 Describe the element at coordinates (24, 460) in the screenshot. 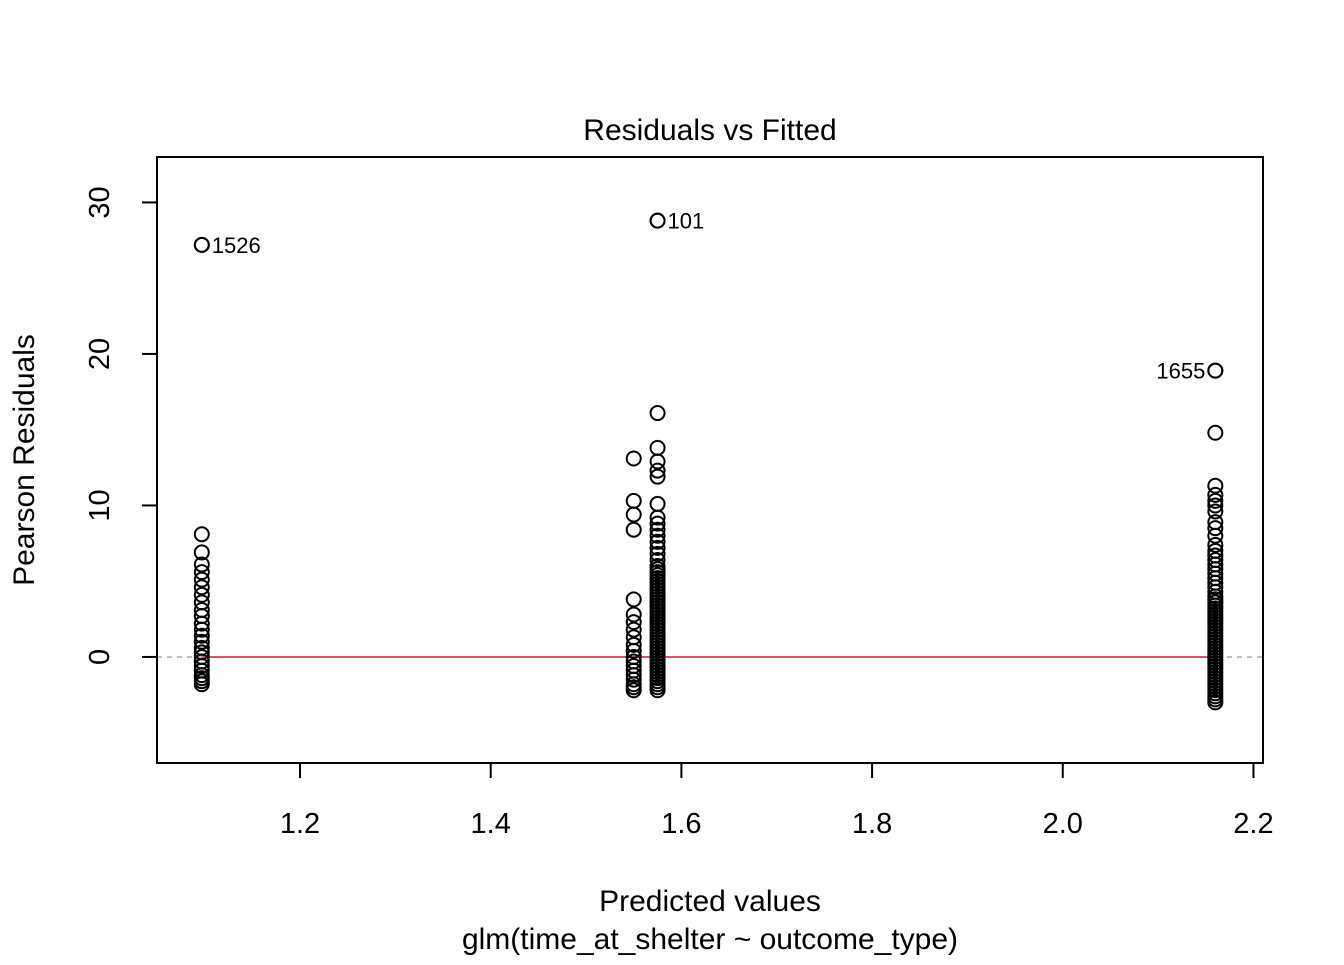

I see `y-axis-label: Pearson Residuals` at that location.